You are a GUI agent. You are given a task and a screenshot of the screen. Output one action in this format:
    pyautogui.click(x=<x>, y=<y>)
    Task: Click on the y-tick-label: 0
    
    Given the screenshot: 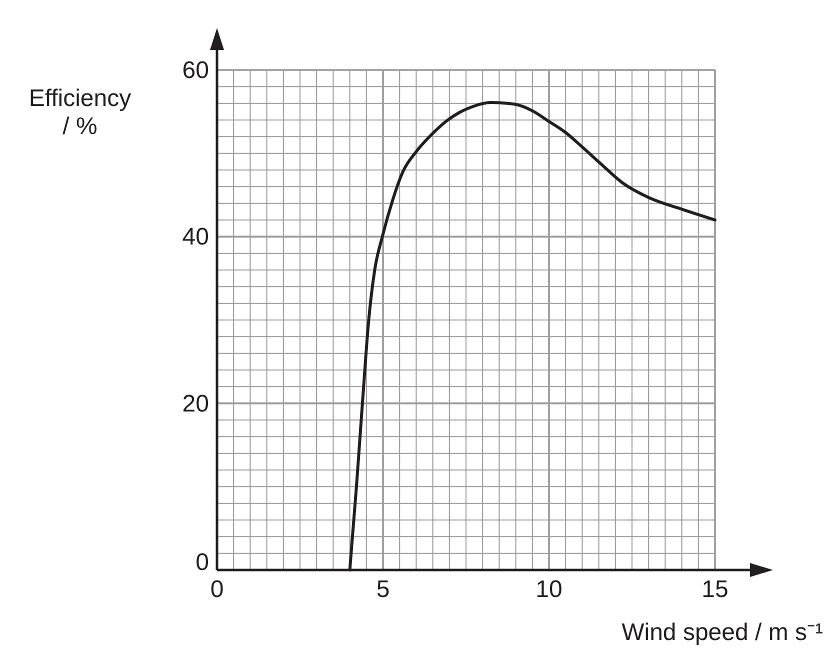 What is the action you would take?
    pyautogui.click(x=202, y=562)
    